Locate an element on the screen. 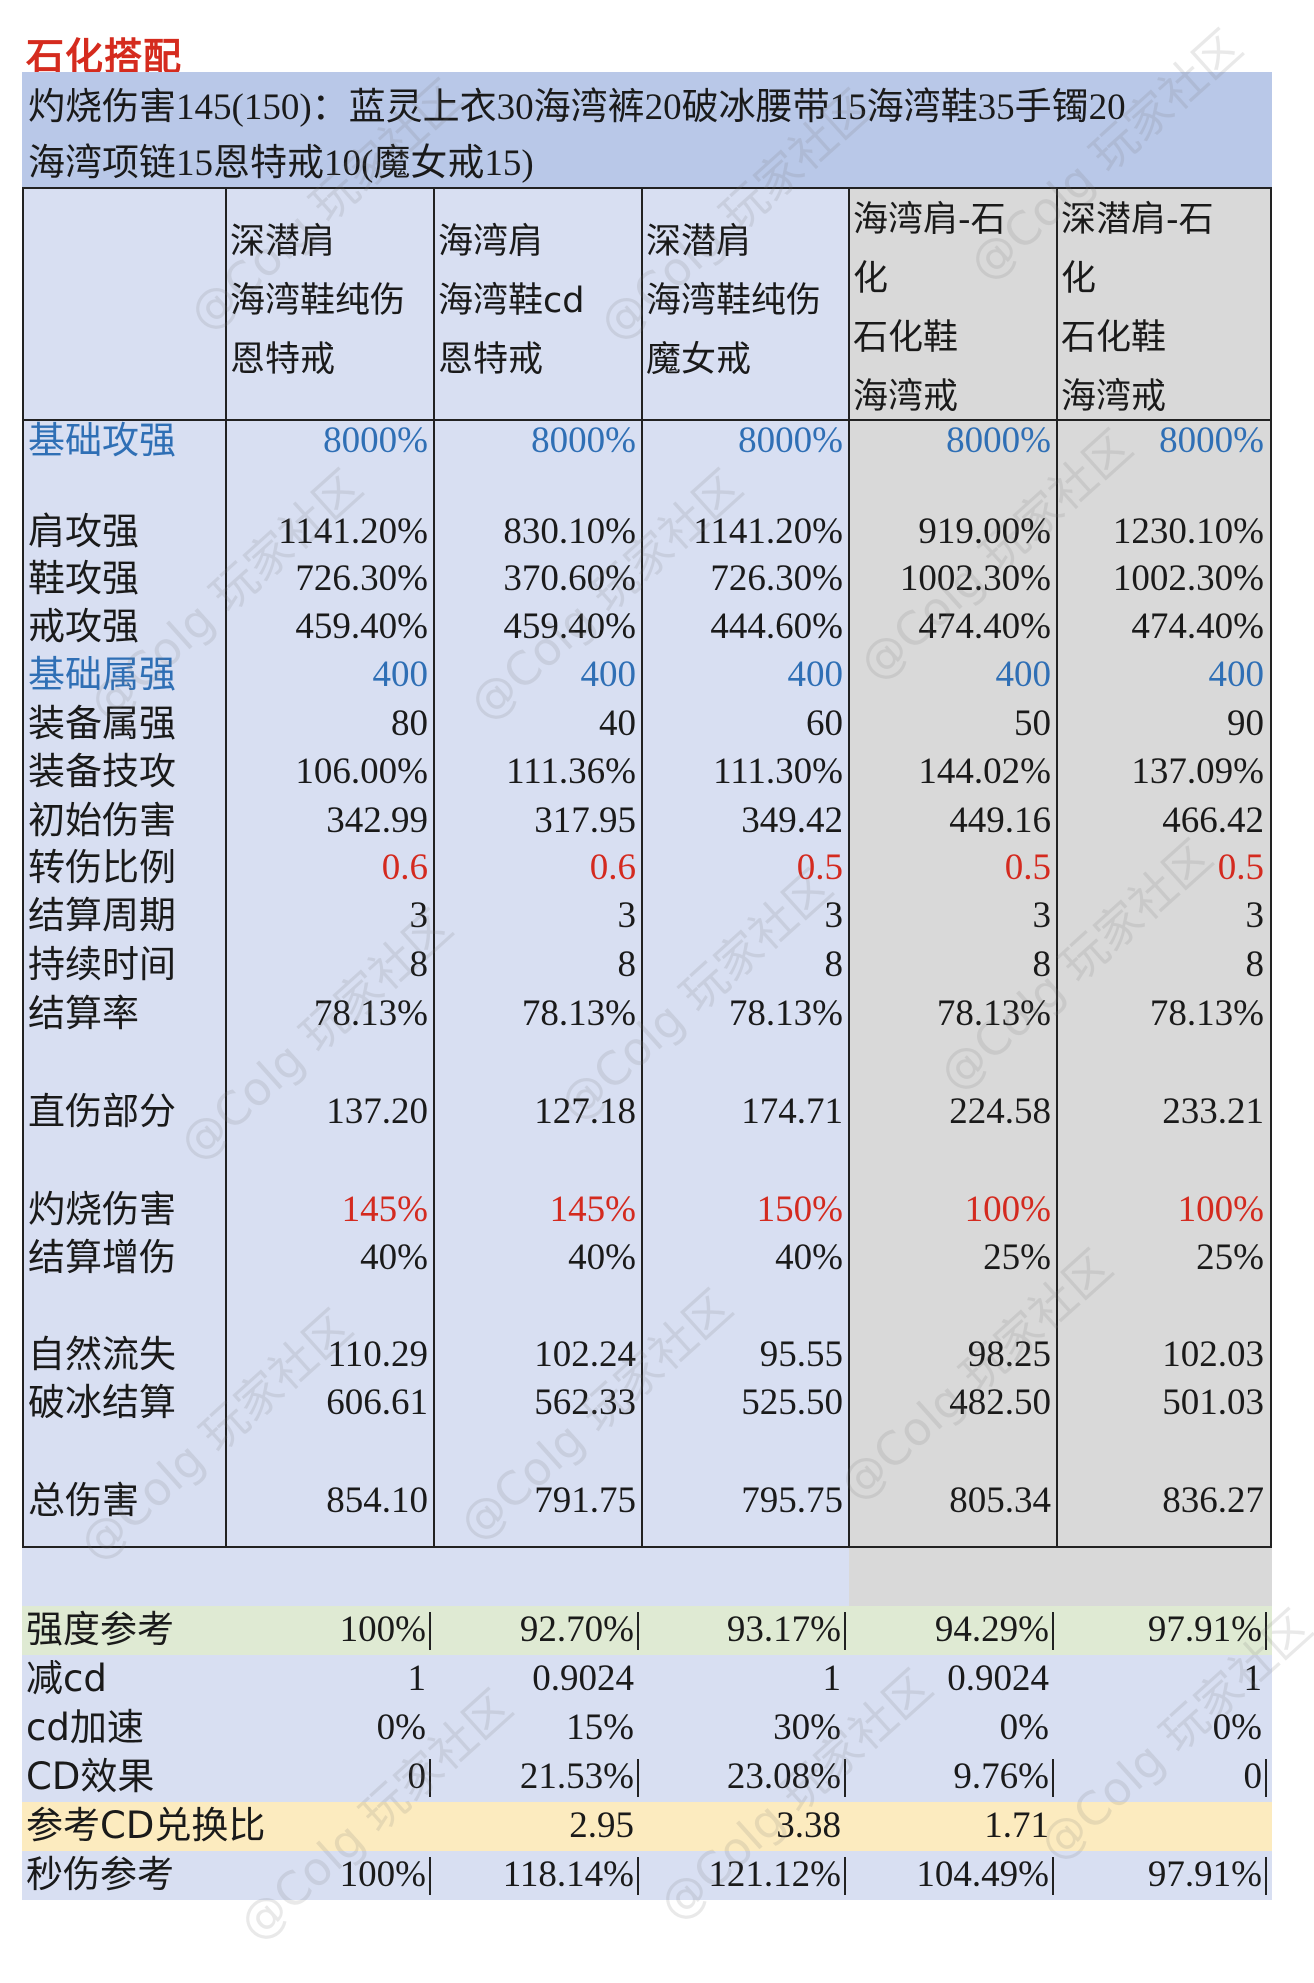 This screenshot has height=1983, width=1314. summary-row: cd加速 0% 15% 30% 0% 0% is located at coordinates (647, 1728).